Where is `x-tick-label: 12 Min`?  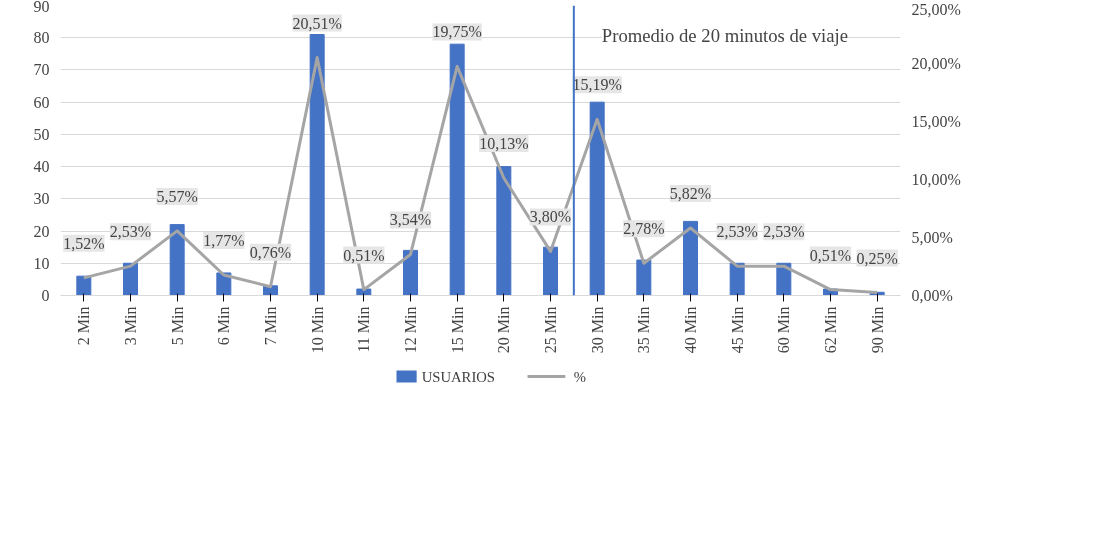
x-tick-label: 12 Min is located at coordinates (410, 330).